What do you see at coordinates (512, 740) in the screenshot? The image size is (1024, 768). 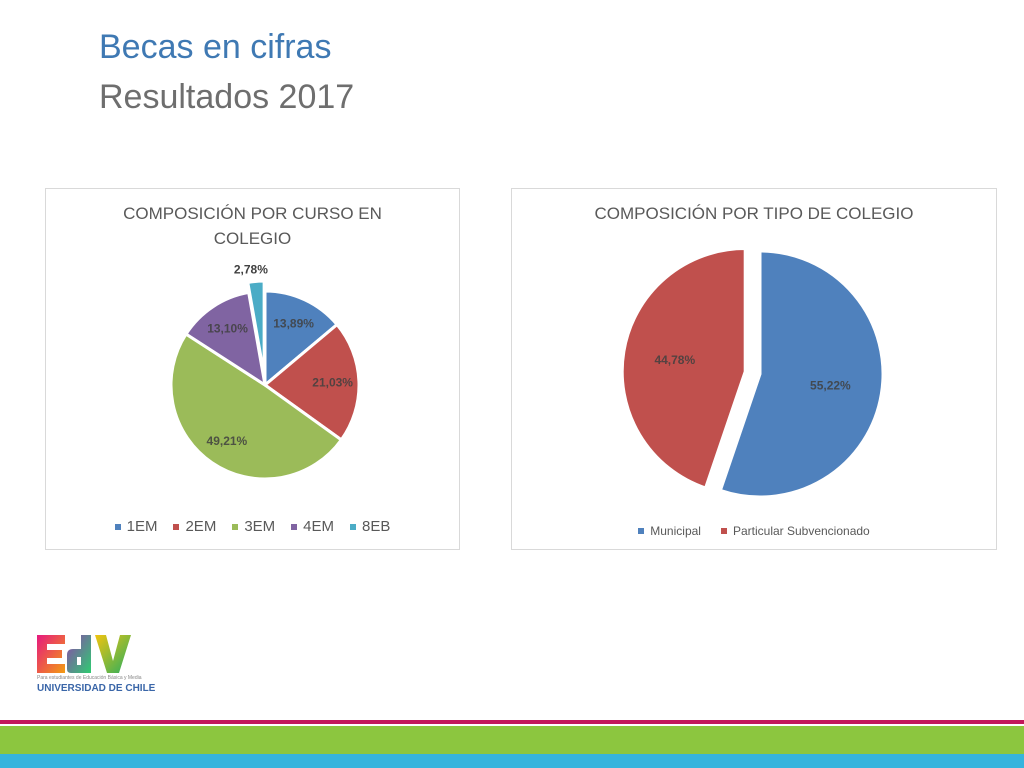 I see `footer-stripe-green` at bounding box center [512, 740].